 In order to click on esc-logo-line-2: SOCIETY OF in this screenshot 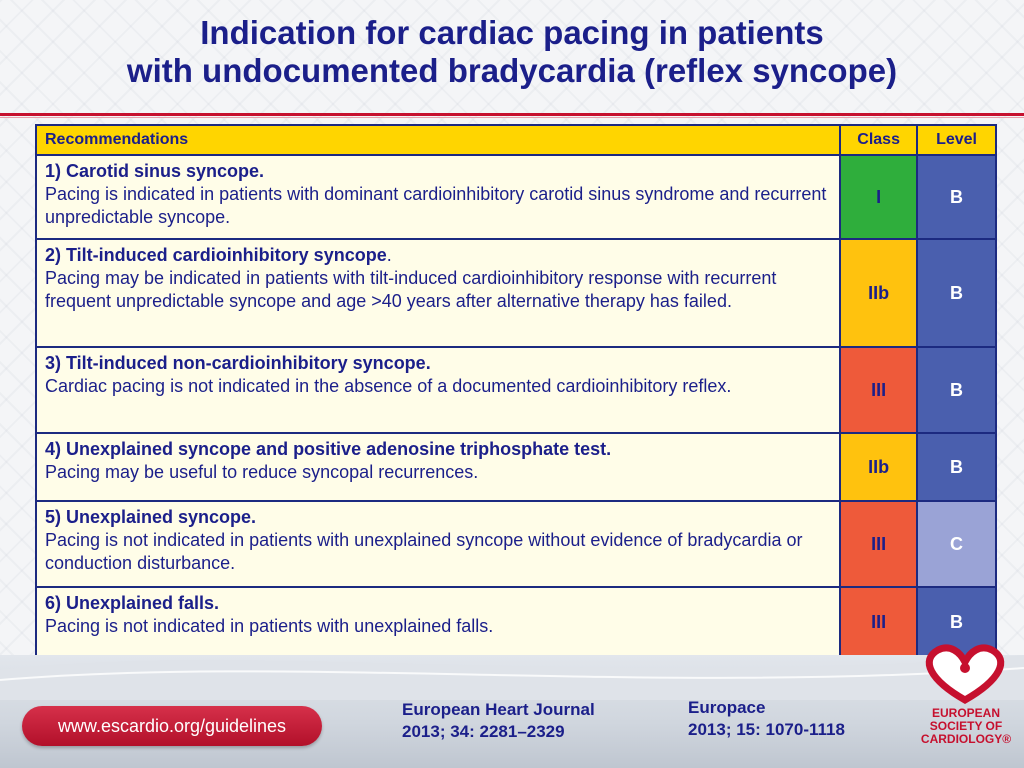, I will do `click(966, 726)`.